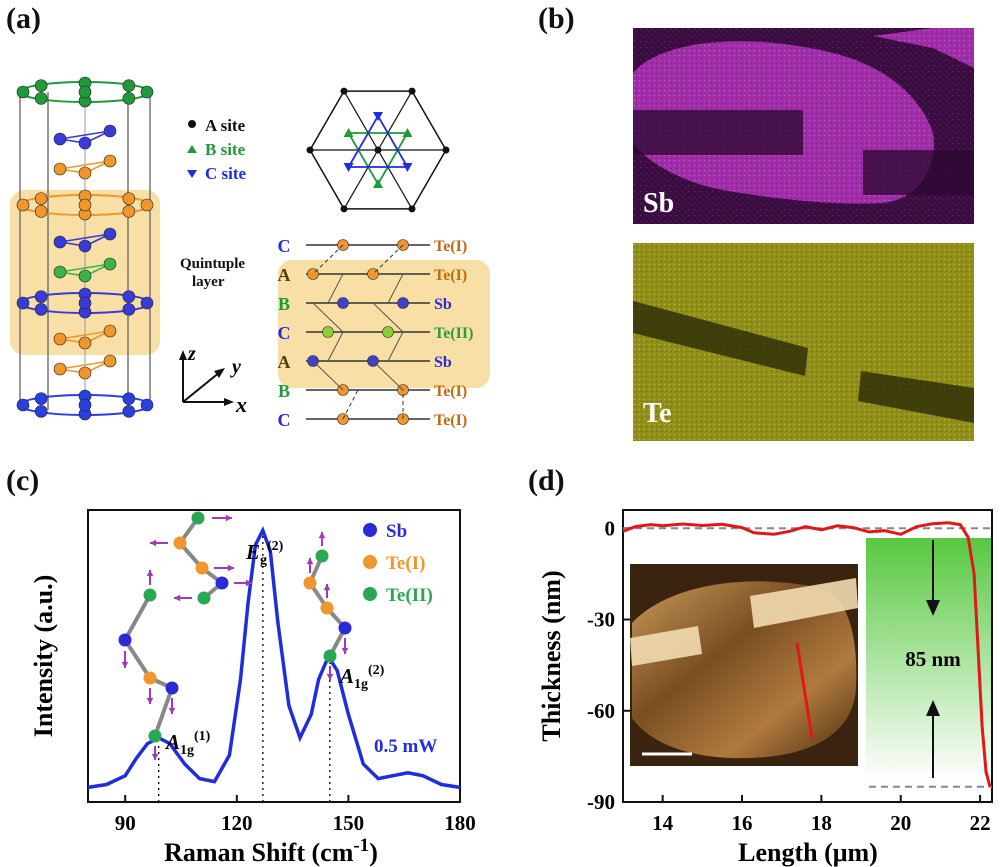 The width and height of the screenshot is (1000, 867). Describe the element at coordinates (546, 480) in the screenshot. I see `panel-label-d: (d)` at that location.